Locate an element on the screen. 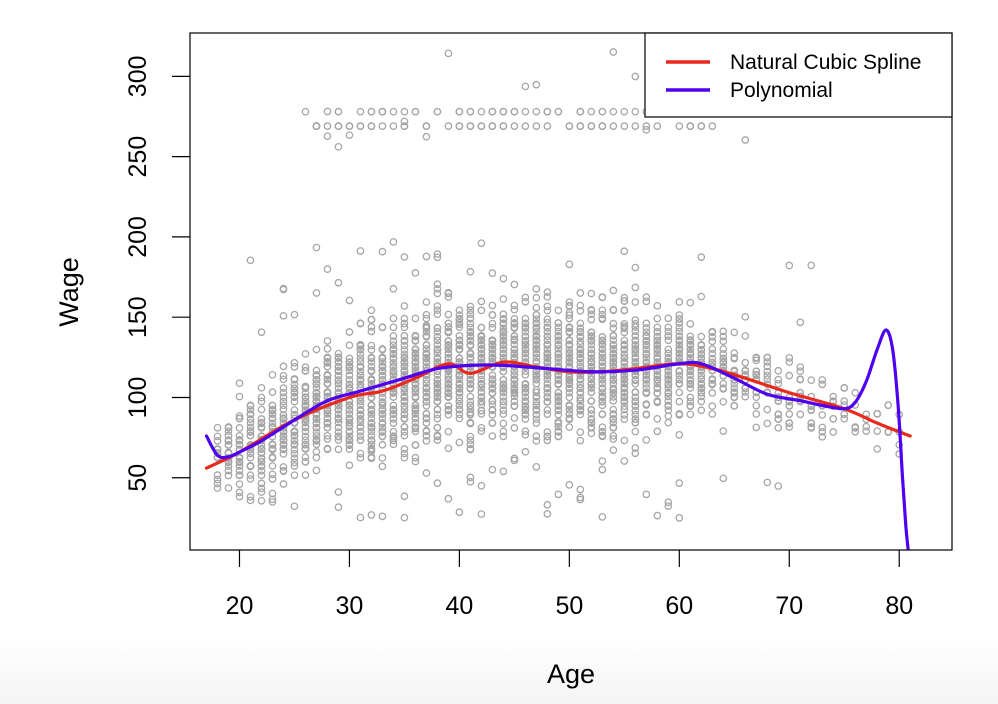 The image size is (998, 704). x-axis-label: Age is located at coordinates (571, 674).